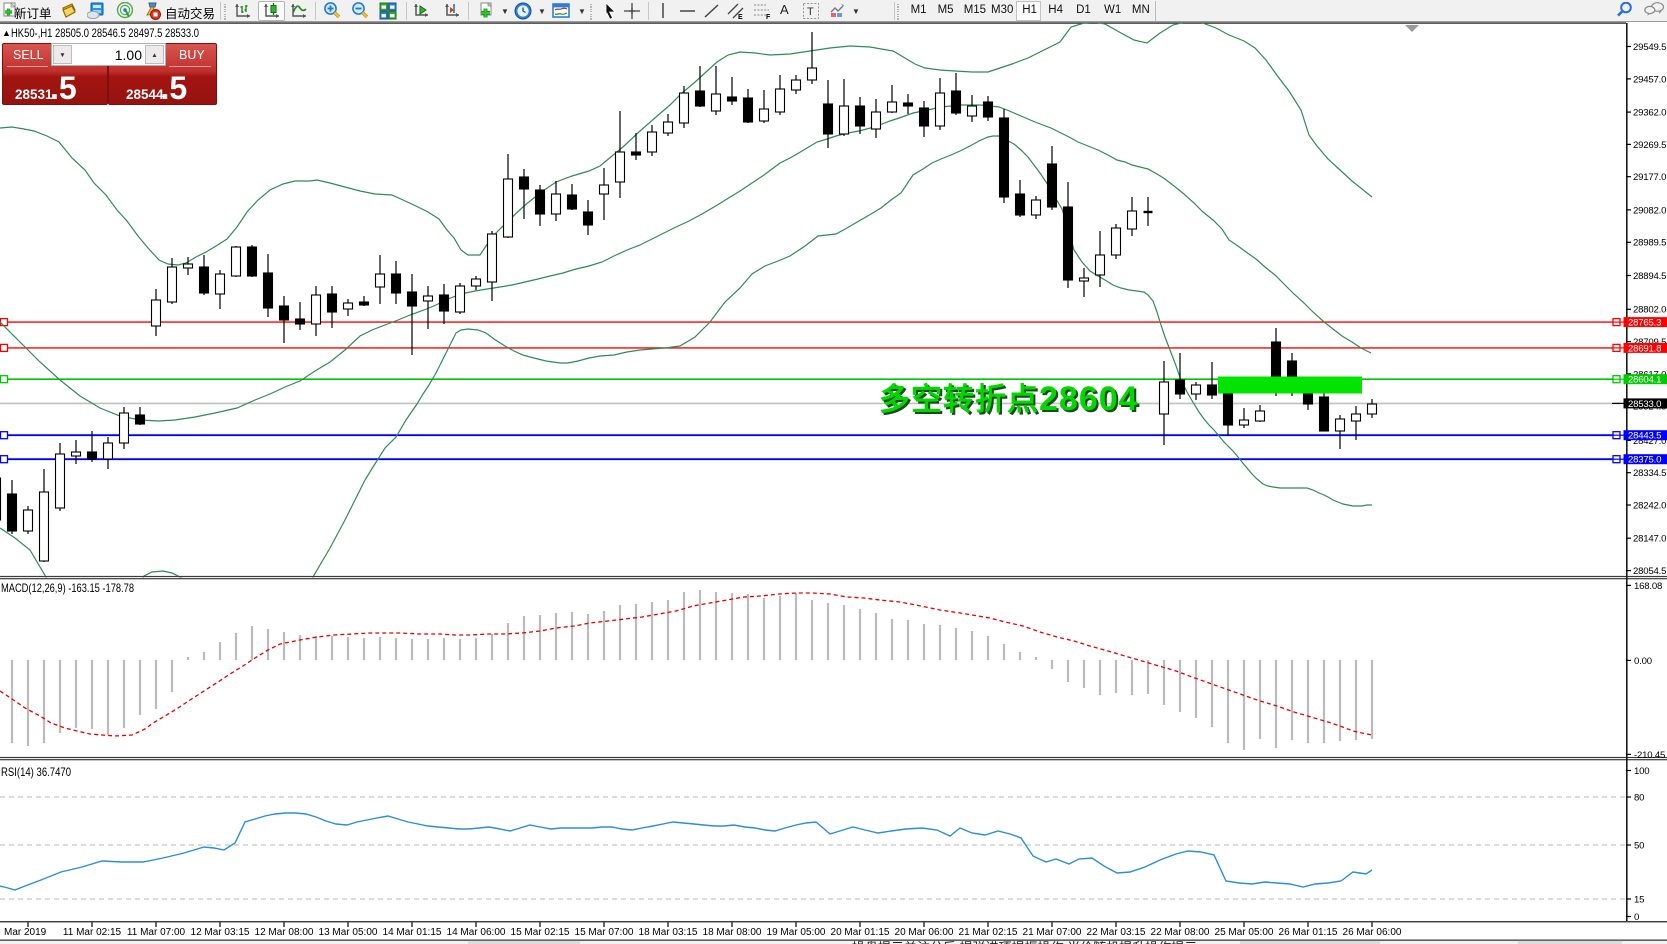 The image size is (1667, 944). Describe the element at coordinates (1649, 113) in the screenshot. I see `svg-text: 29362.0` at that location.